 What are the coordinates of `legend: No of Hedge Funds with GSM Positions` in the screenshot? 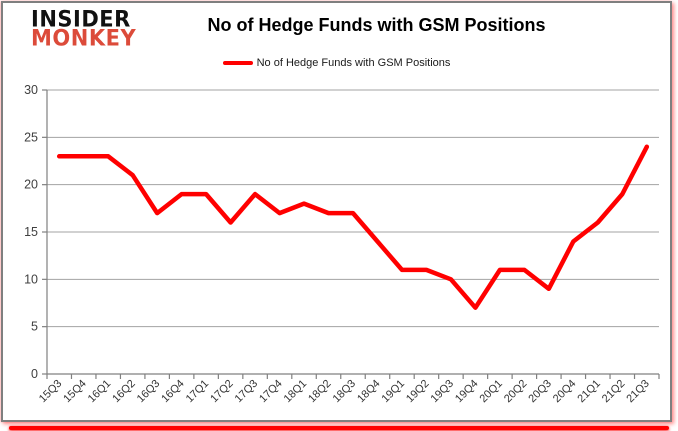 It's located at (336, 63).